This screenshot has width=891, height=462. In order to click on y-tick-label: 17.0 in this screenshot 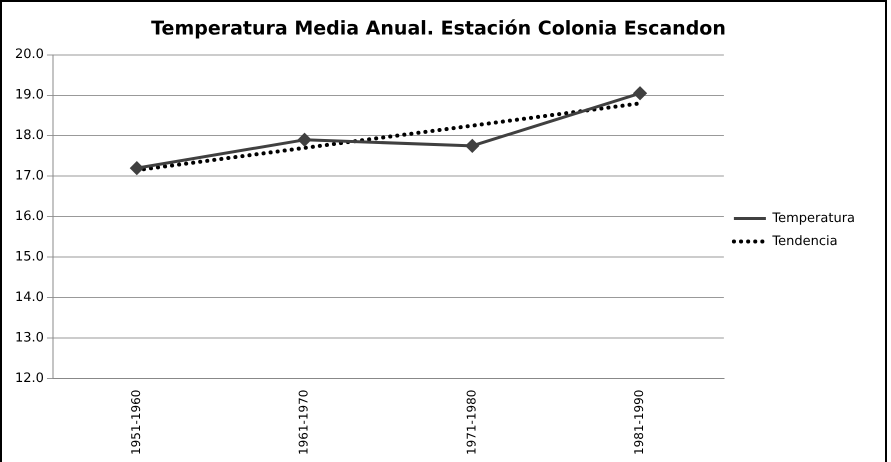, I will do `click(29, 176)`.